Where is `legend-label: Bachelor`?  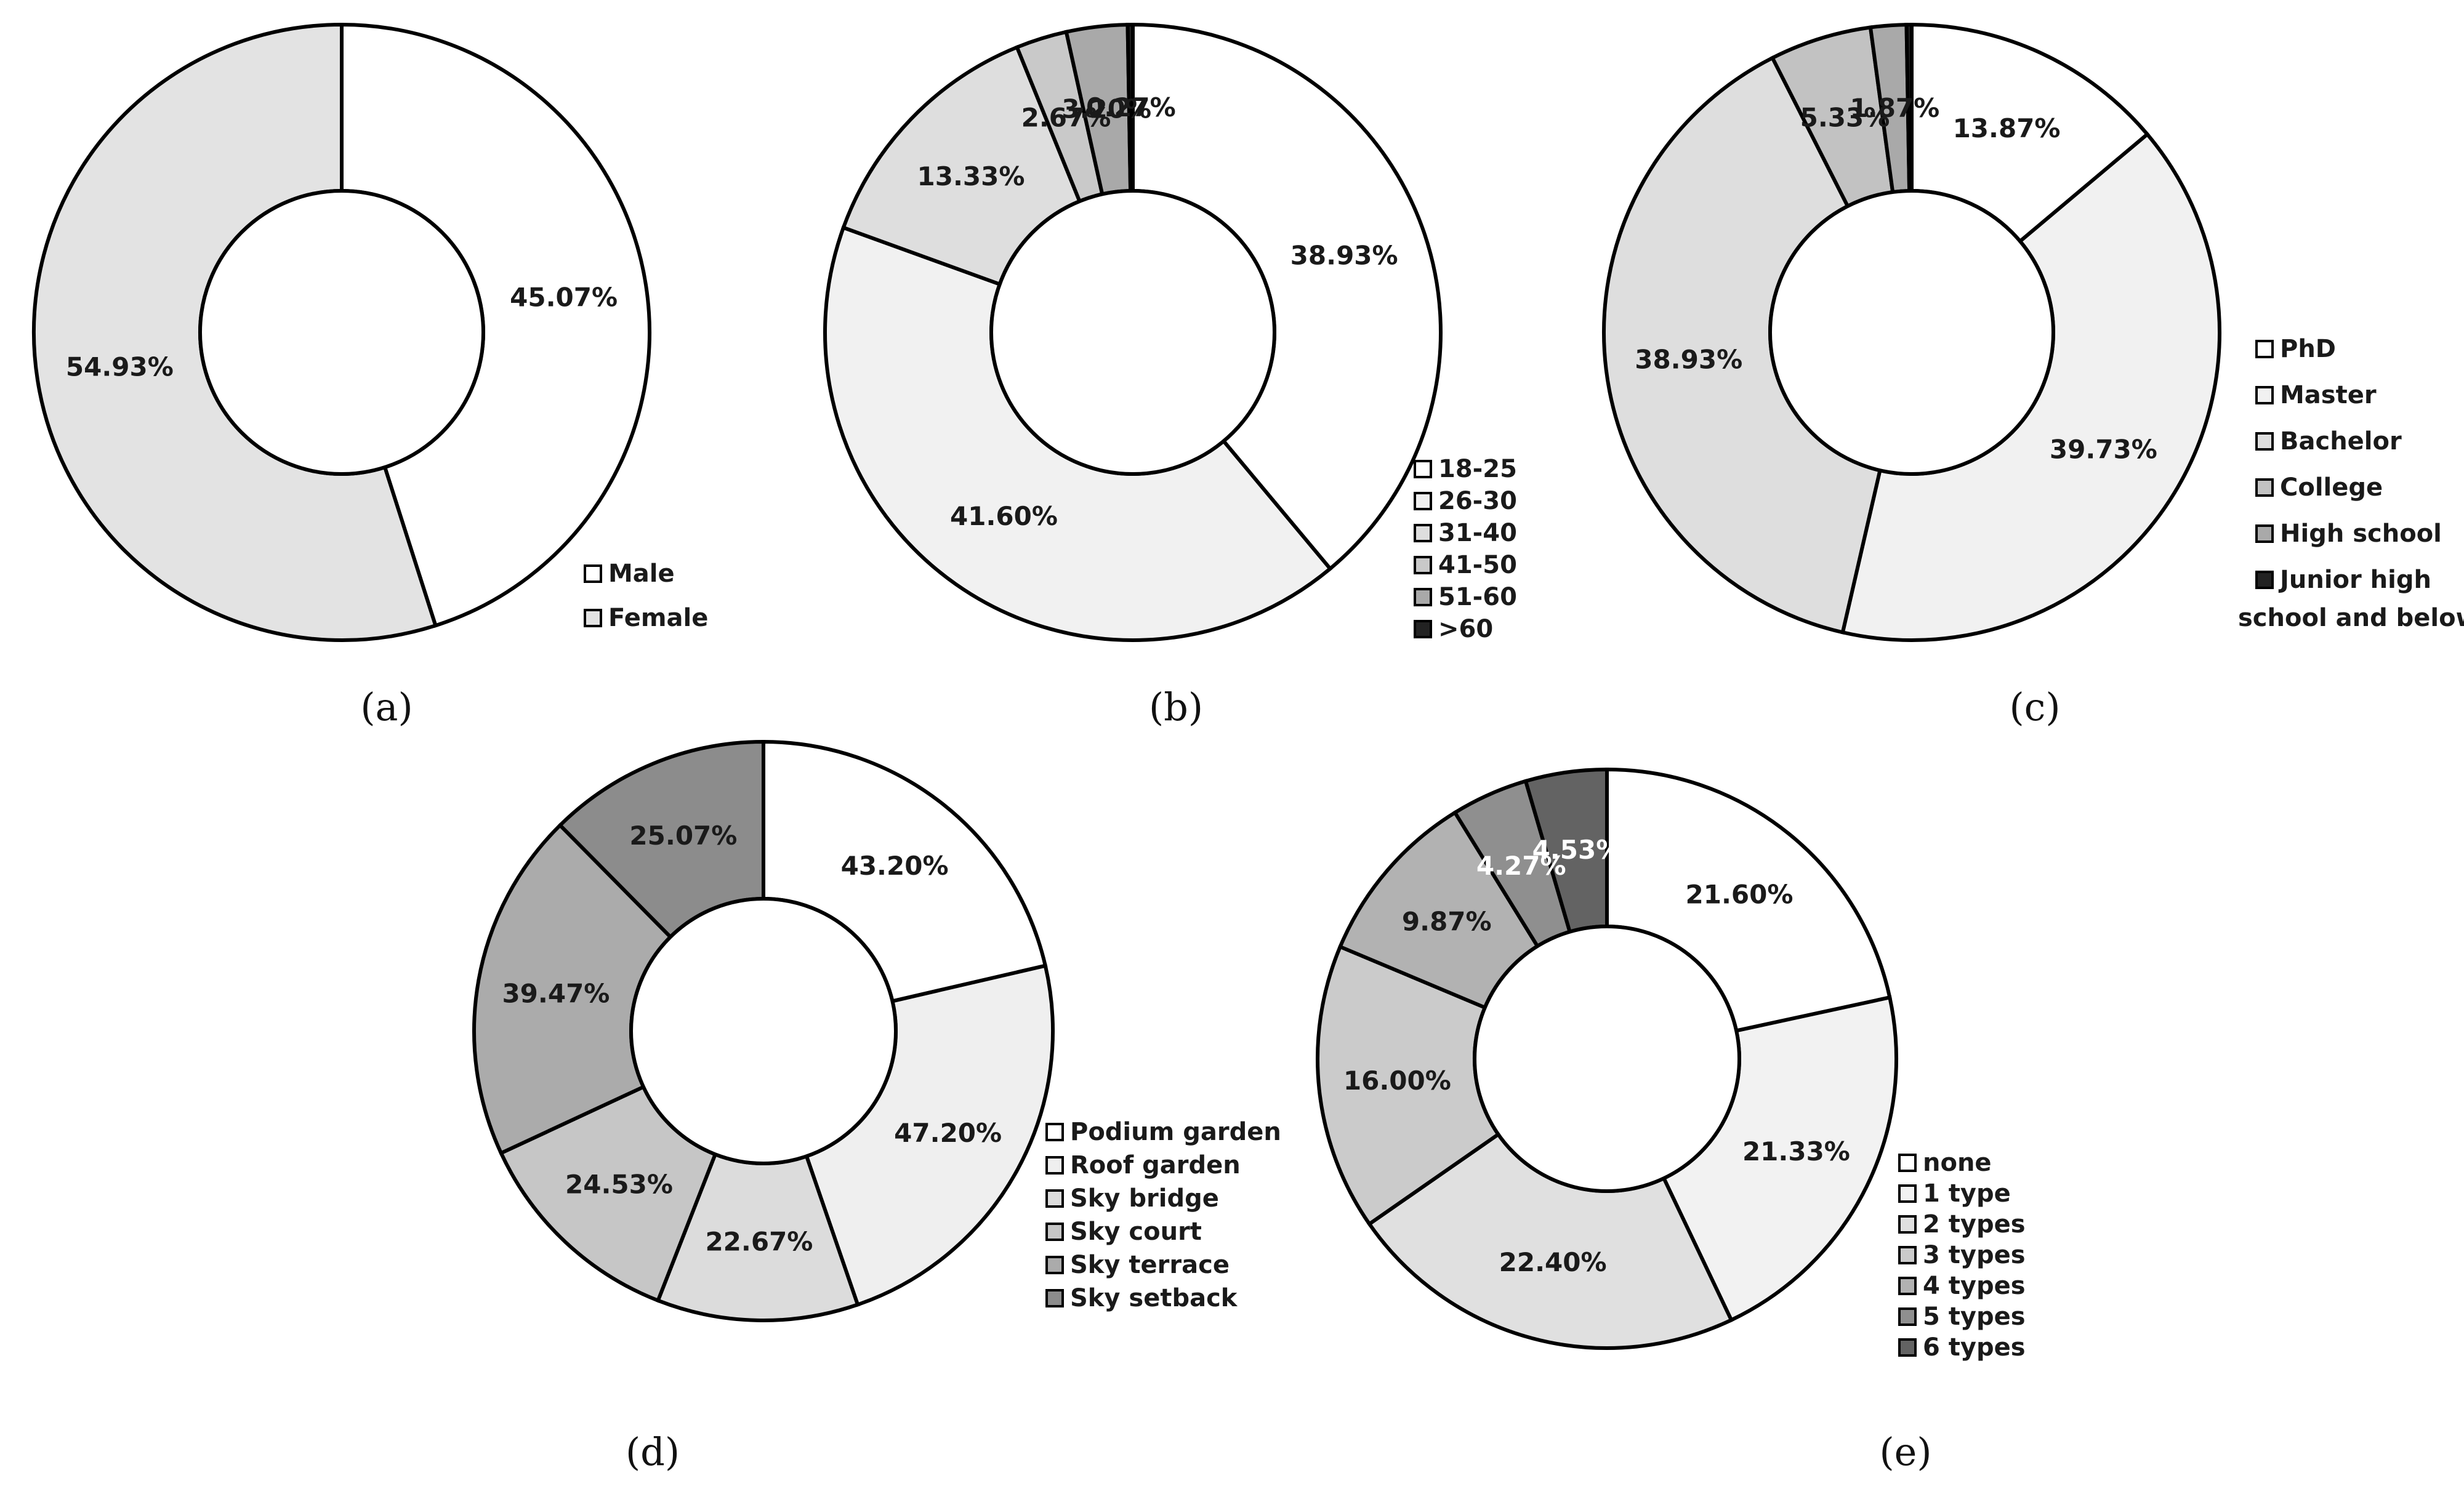 legend-label: Bachelor is located at coordinates (2341, 441).